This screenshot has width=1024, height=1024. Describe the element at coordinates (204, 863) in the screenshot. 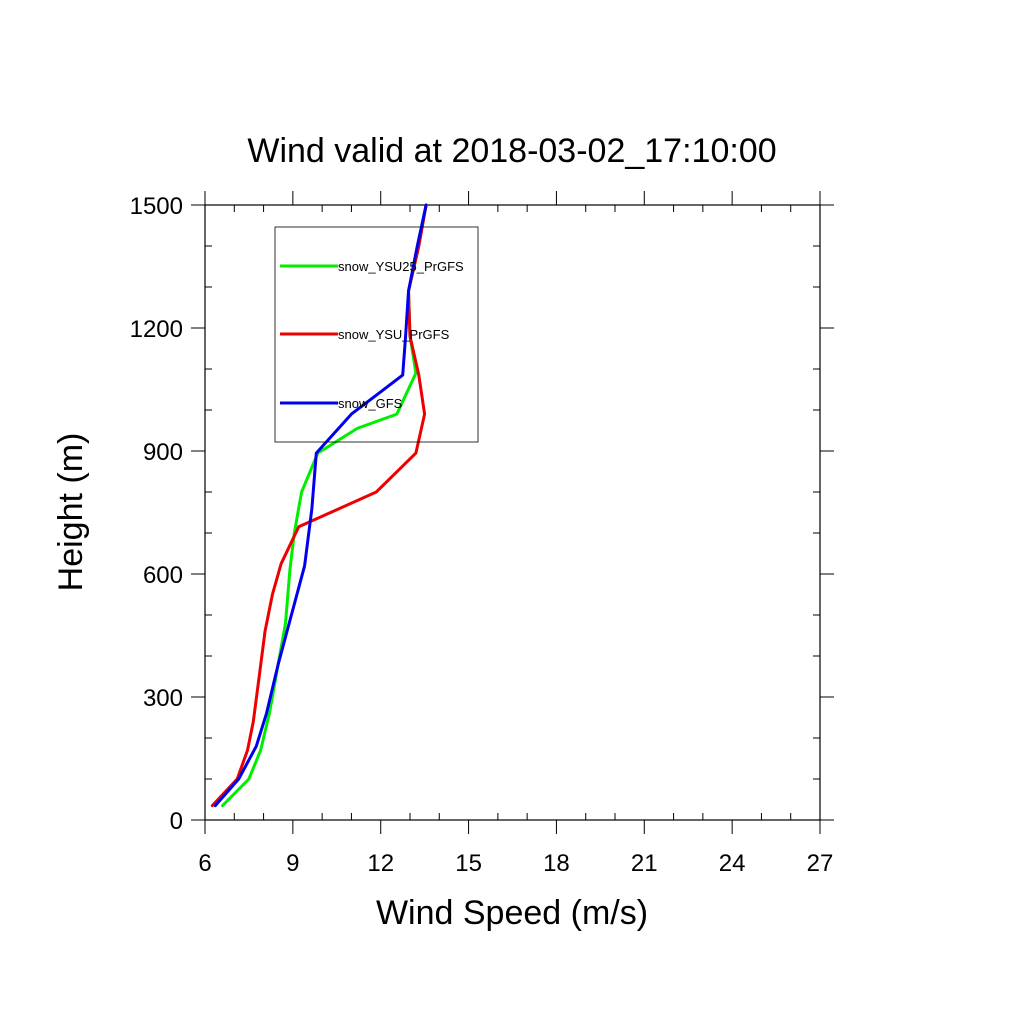

I see `x-tick-label: 6` at that location.